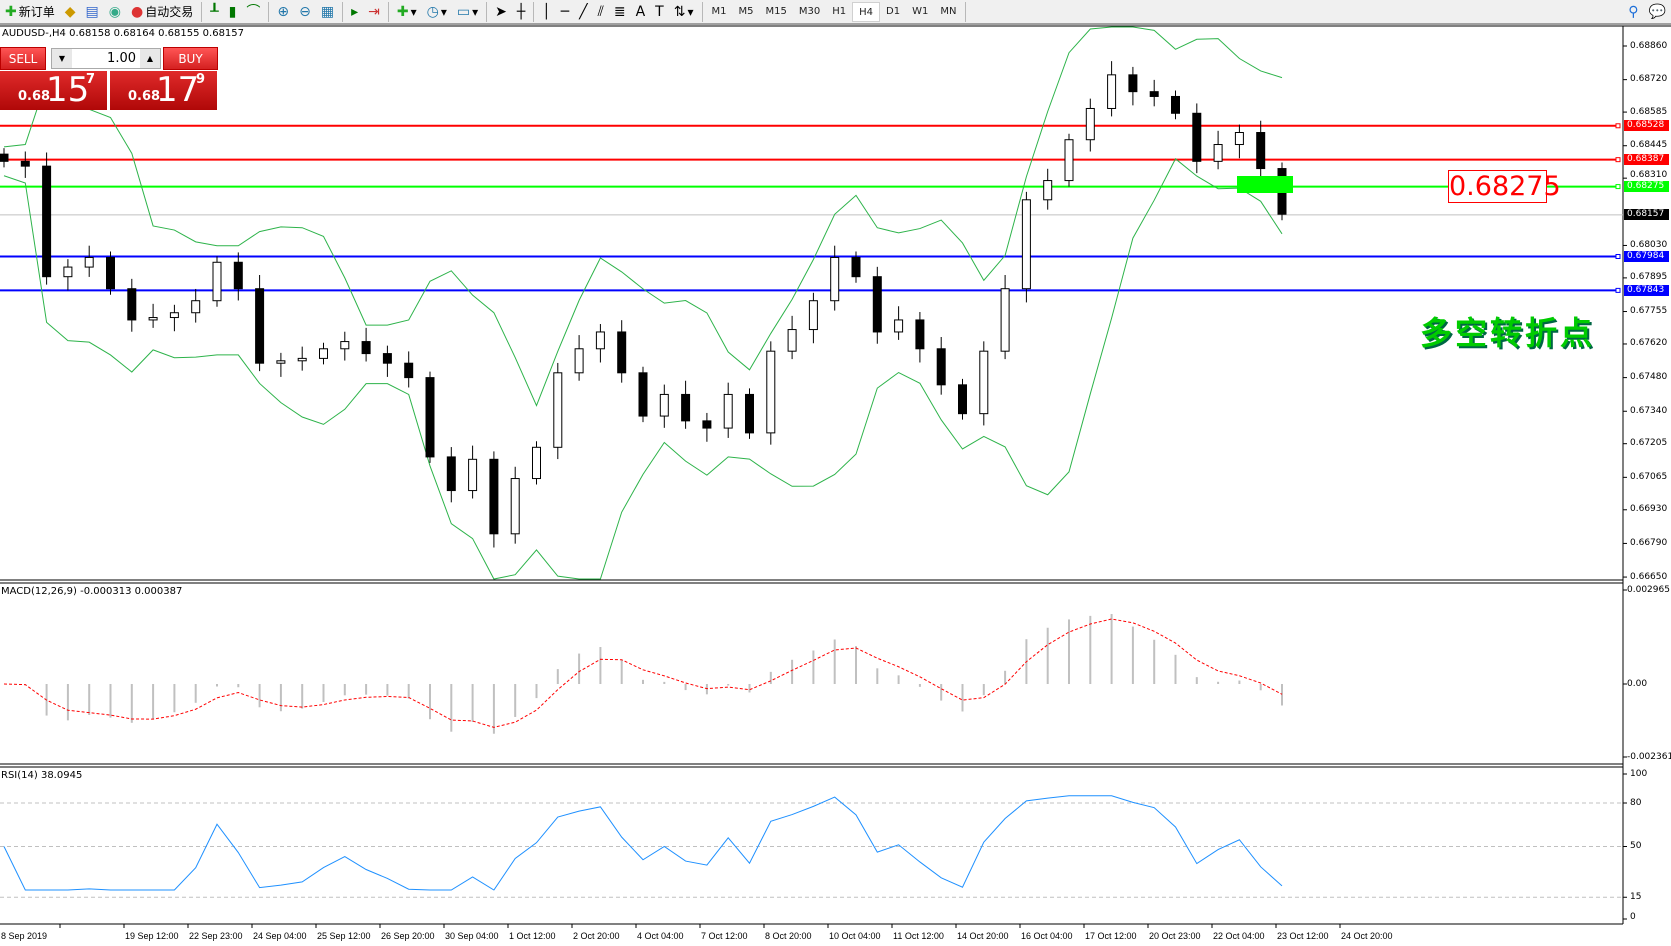  I want to click on line-chart-icon: ⌒, so click(253, 11).